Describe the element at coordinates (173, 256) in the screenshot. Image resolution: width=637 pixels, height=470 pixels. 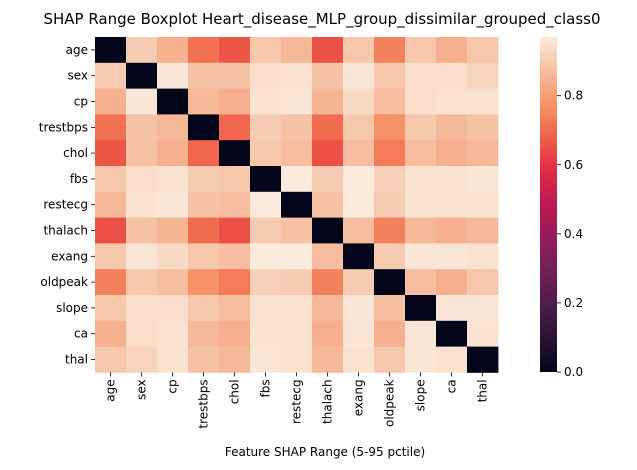
I see `heatmap-cell-exang-cp` at that location.